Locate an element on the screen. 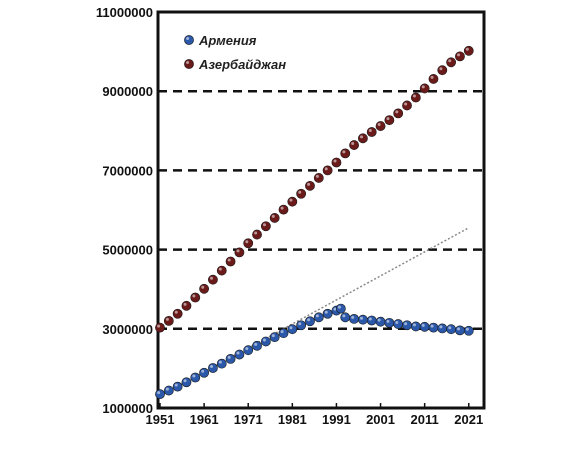  legend-swatch is located at coordinates (189, 40).